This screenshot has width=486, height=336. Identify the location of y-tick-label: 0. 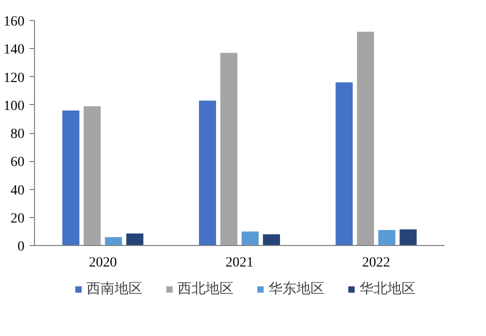
(21, 247).